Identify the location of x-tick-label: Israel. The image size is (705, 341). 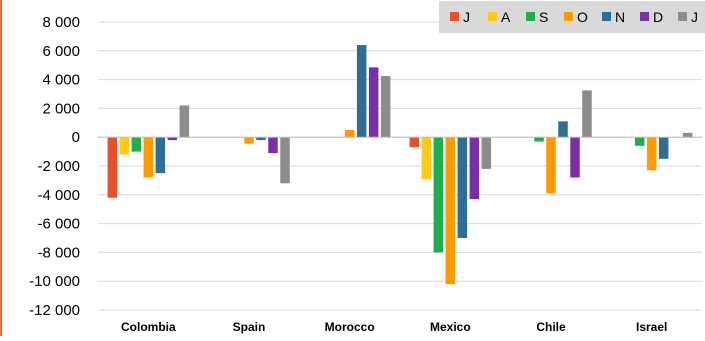
(651, 327).